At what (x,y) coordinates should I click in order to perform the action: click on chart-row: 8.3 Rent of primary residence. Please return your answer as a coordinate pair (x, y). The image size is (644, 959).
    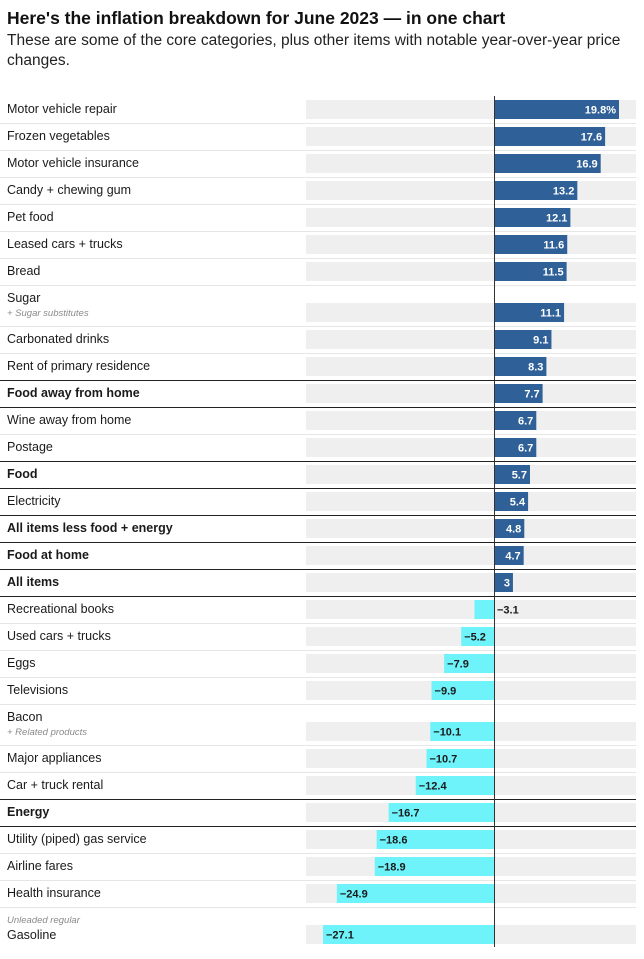
    Looking at the image, I should click on (321, 366).